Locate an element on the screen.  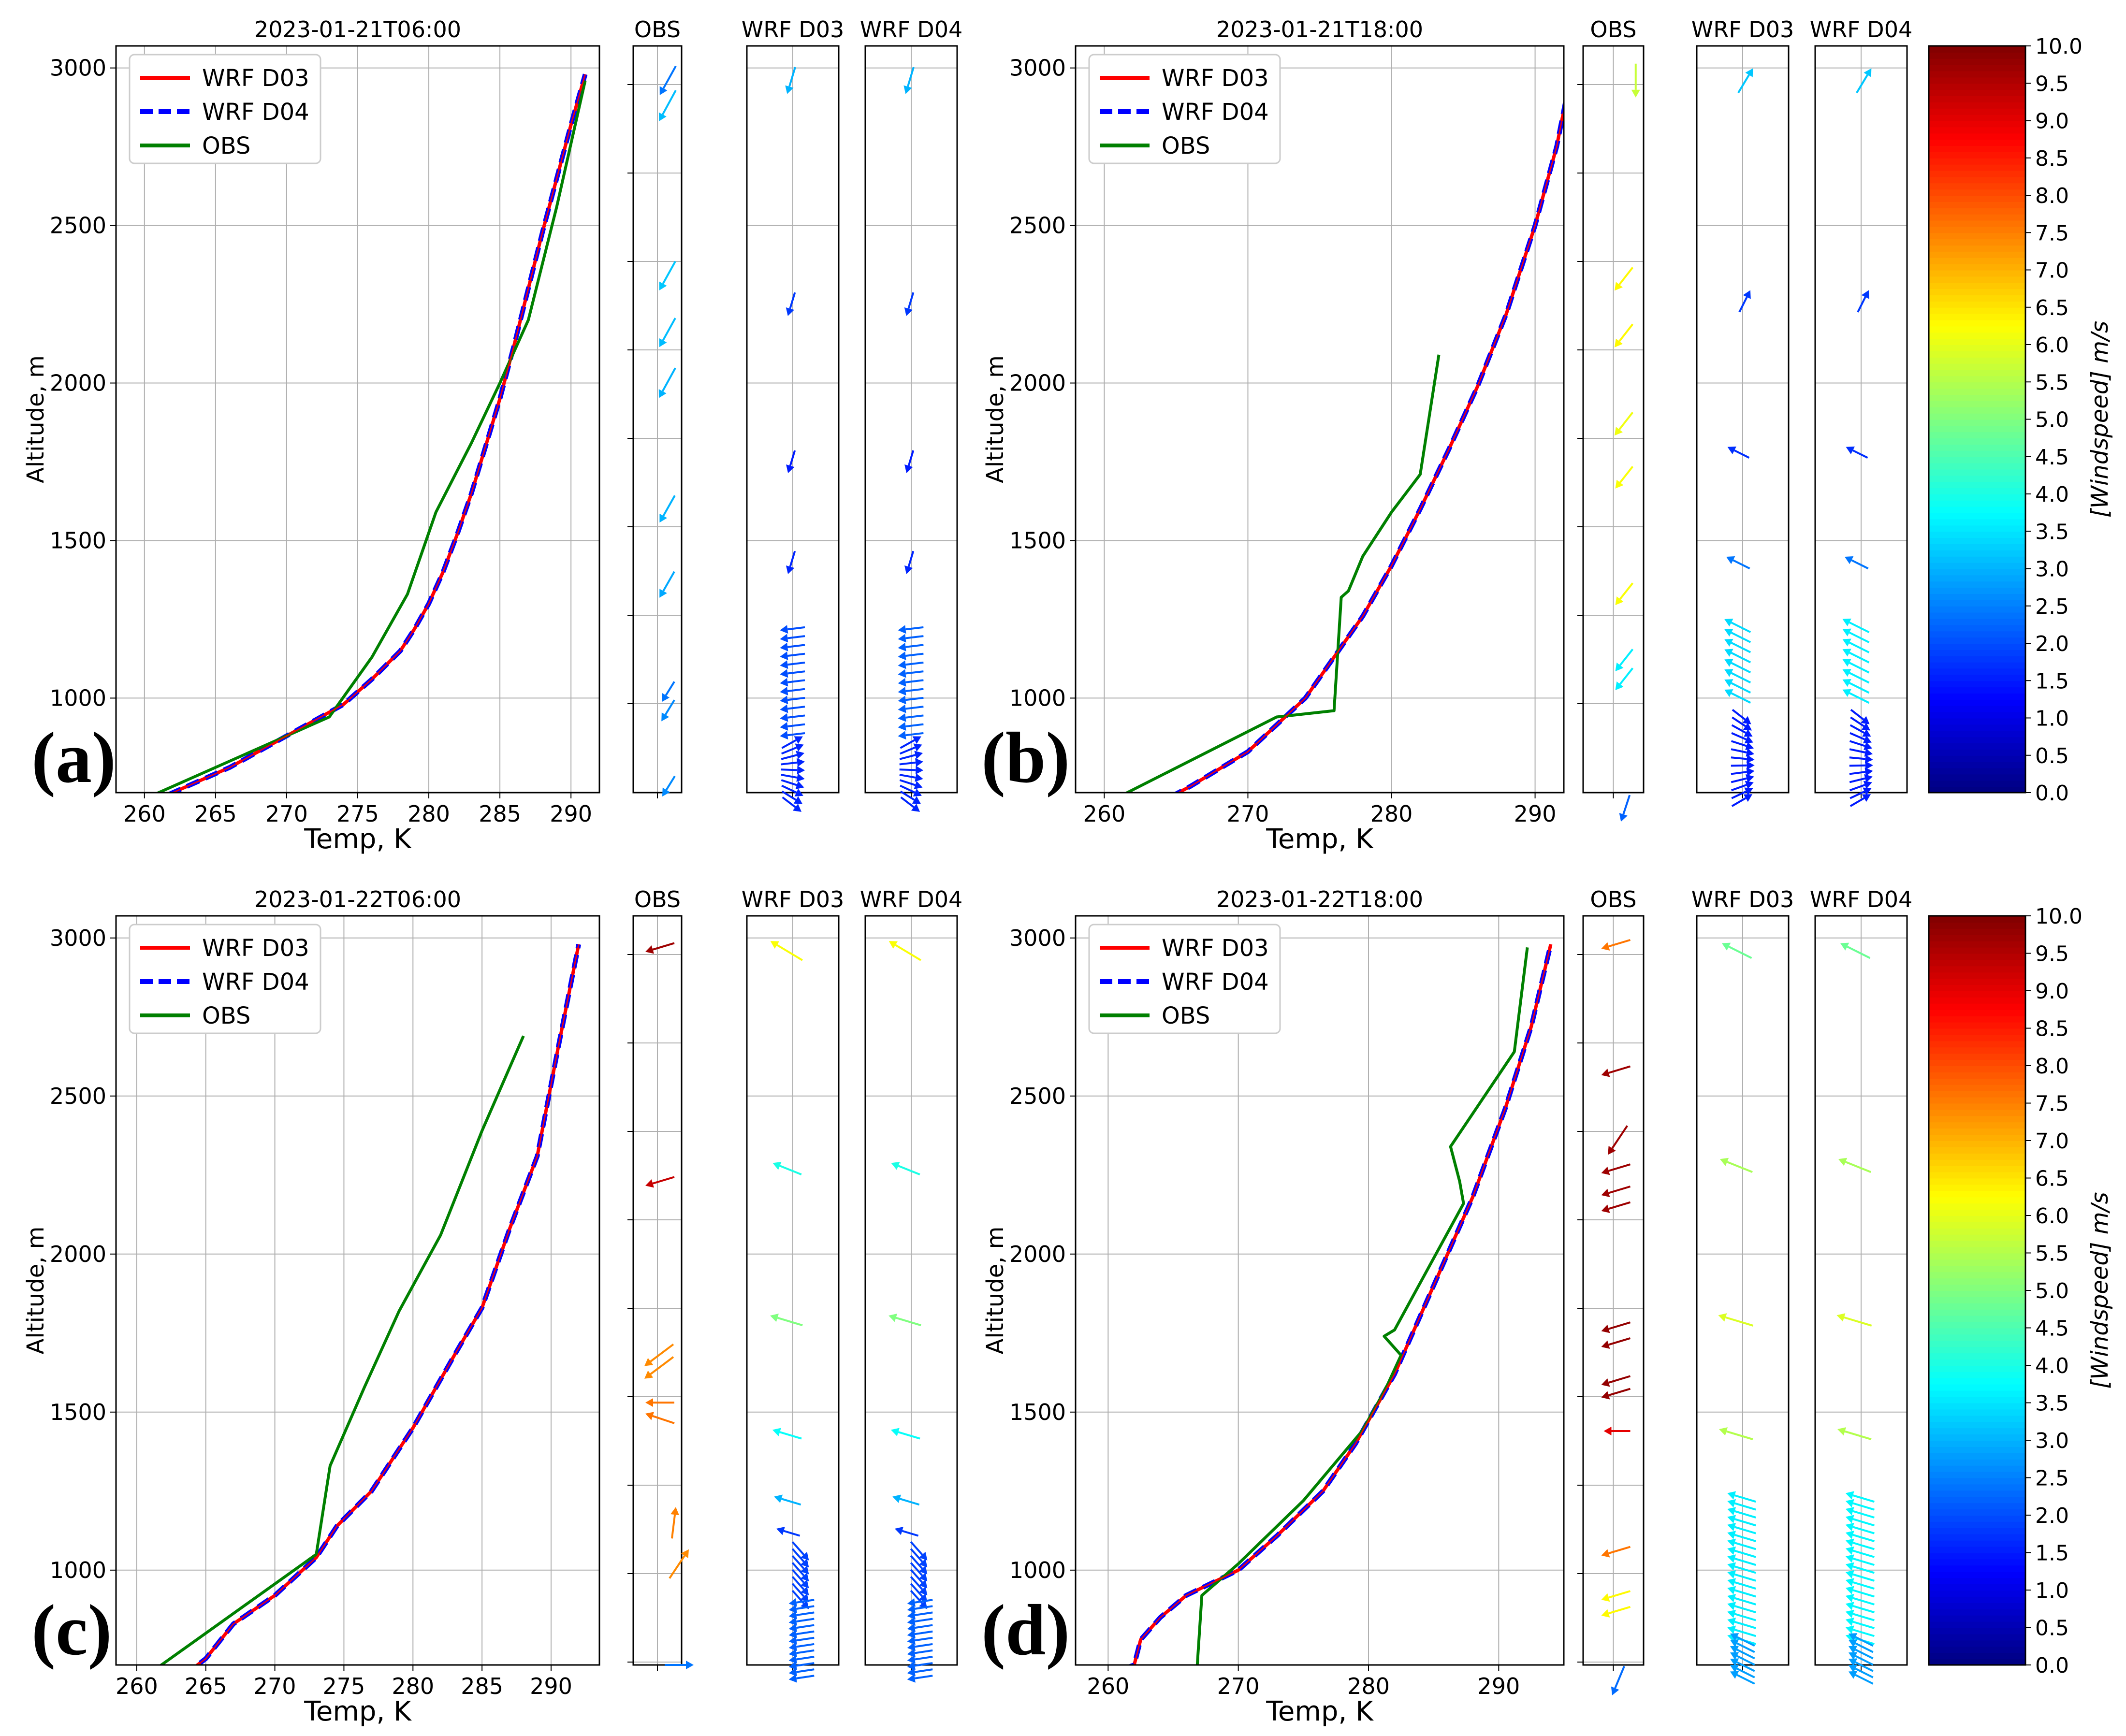
y-tick-label: 1000 is located at coordinates (1037, 1570).